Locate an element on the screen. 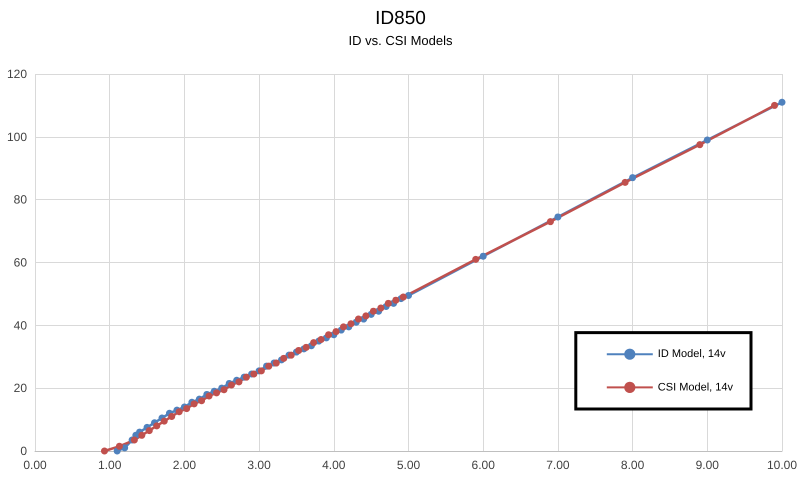  x-tick-label: 10.00 is located at coordinates (782, 465).